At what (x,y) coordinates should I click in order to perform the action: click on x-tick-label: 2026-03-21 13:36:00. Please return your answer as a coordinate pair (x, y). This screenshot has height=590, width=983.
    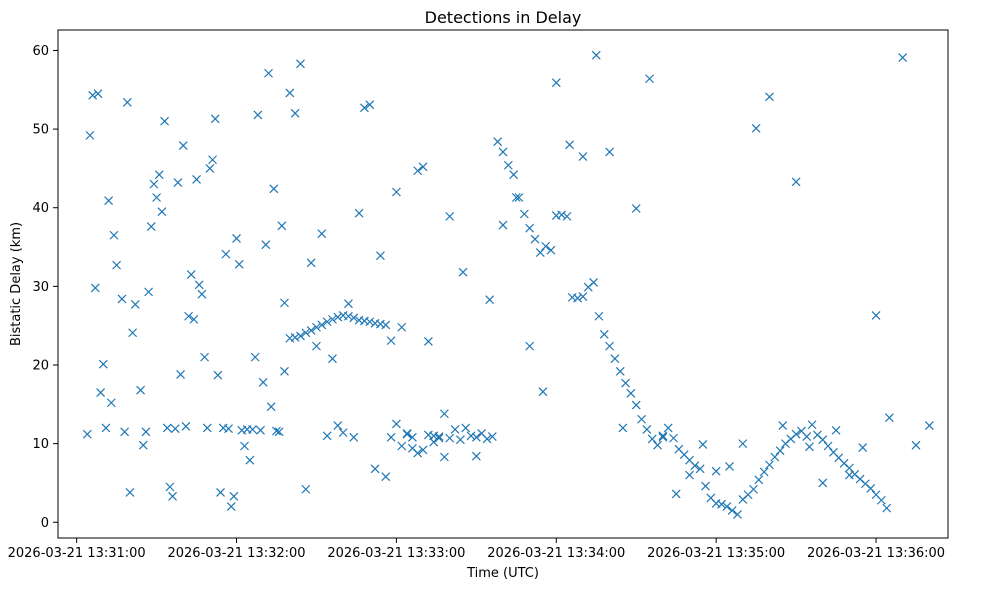
    Looking at the image, I should click on (876, 553).